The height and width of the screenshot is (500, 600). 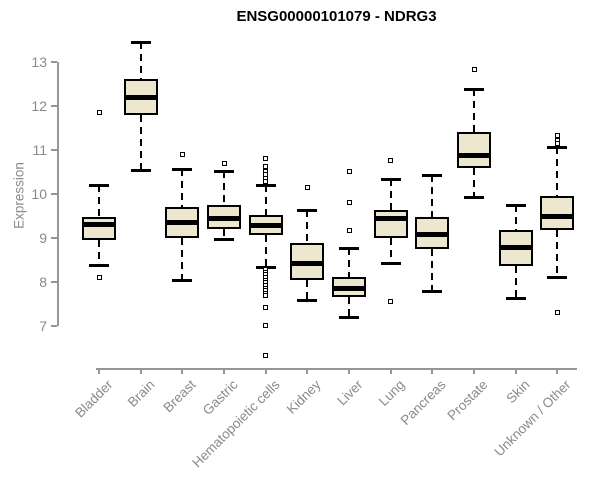 I want to click on y-axis-line, so click(x=58, y=194).